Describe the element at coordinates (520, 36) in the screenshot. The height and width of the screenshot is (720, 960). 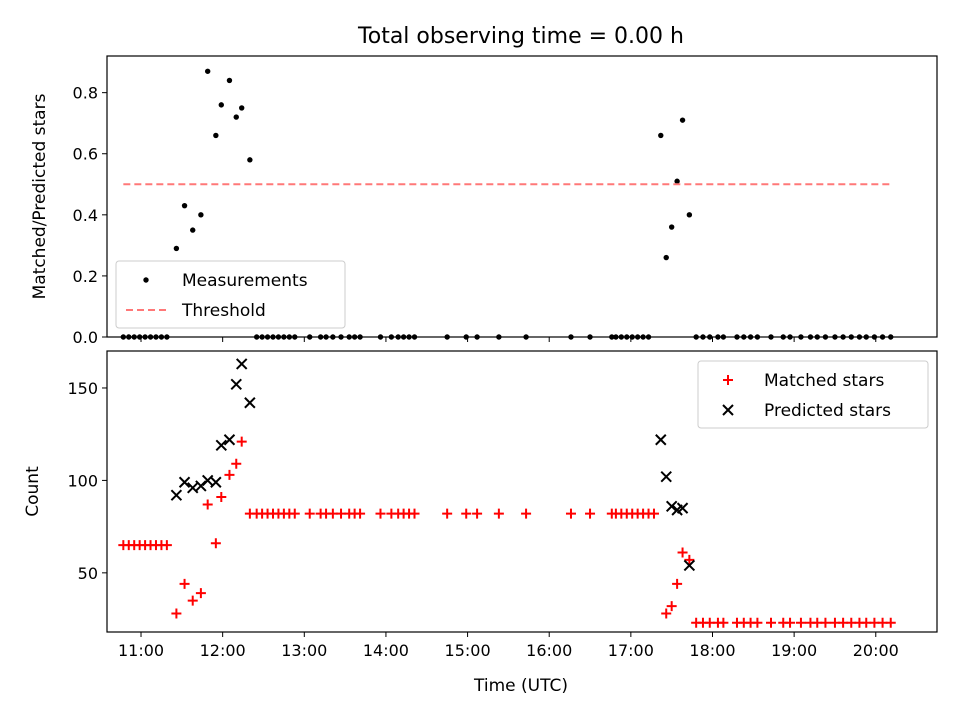
I see `chart-title: Total observing time = 0.00 h` at that location.